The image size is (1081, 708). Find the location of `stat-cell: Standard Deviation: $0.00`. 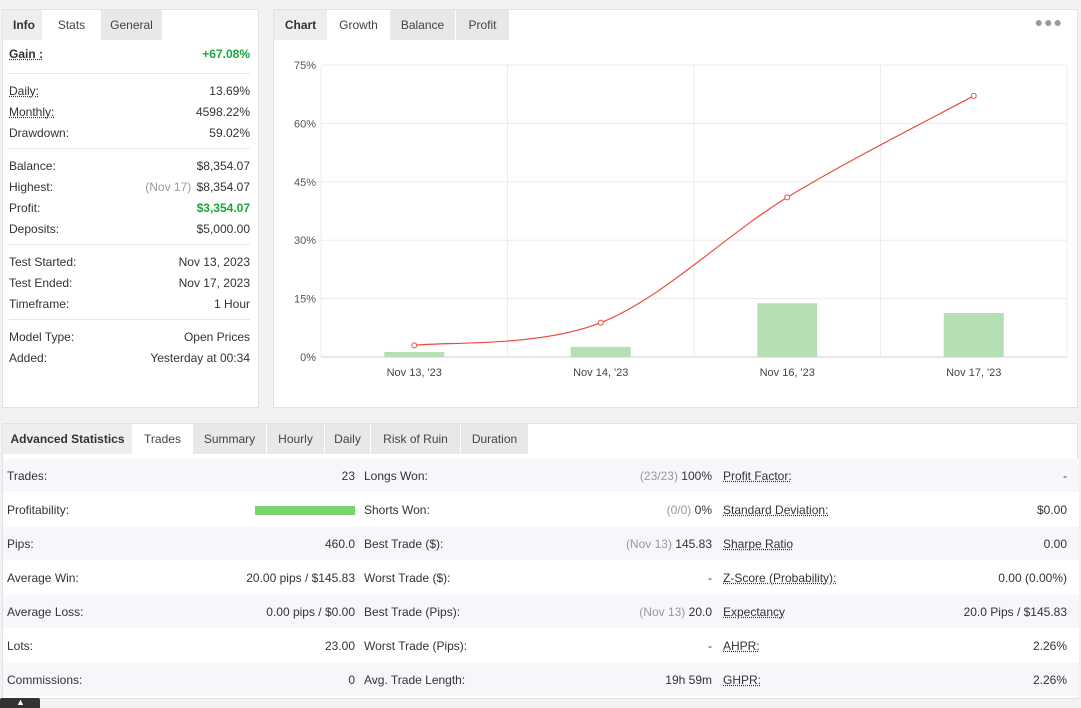

stat-cell: Standard Deviation: $0.00 is located at coordinates (895, 510).